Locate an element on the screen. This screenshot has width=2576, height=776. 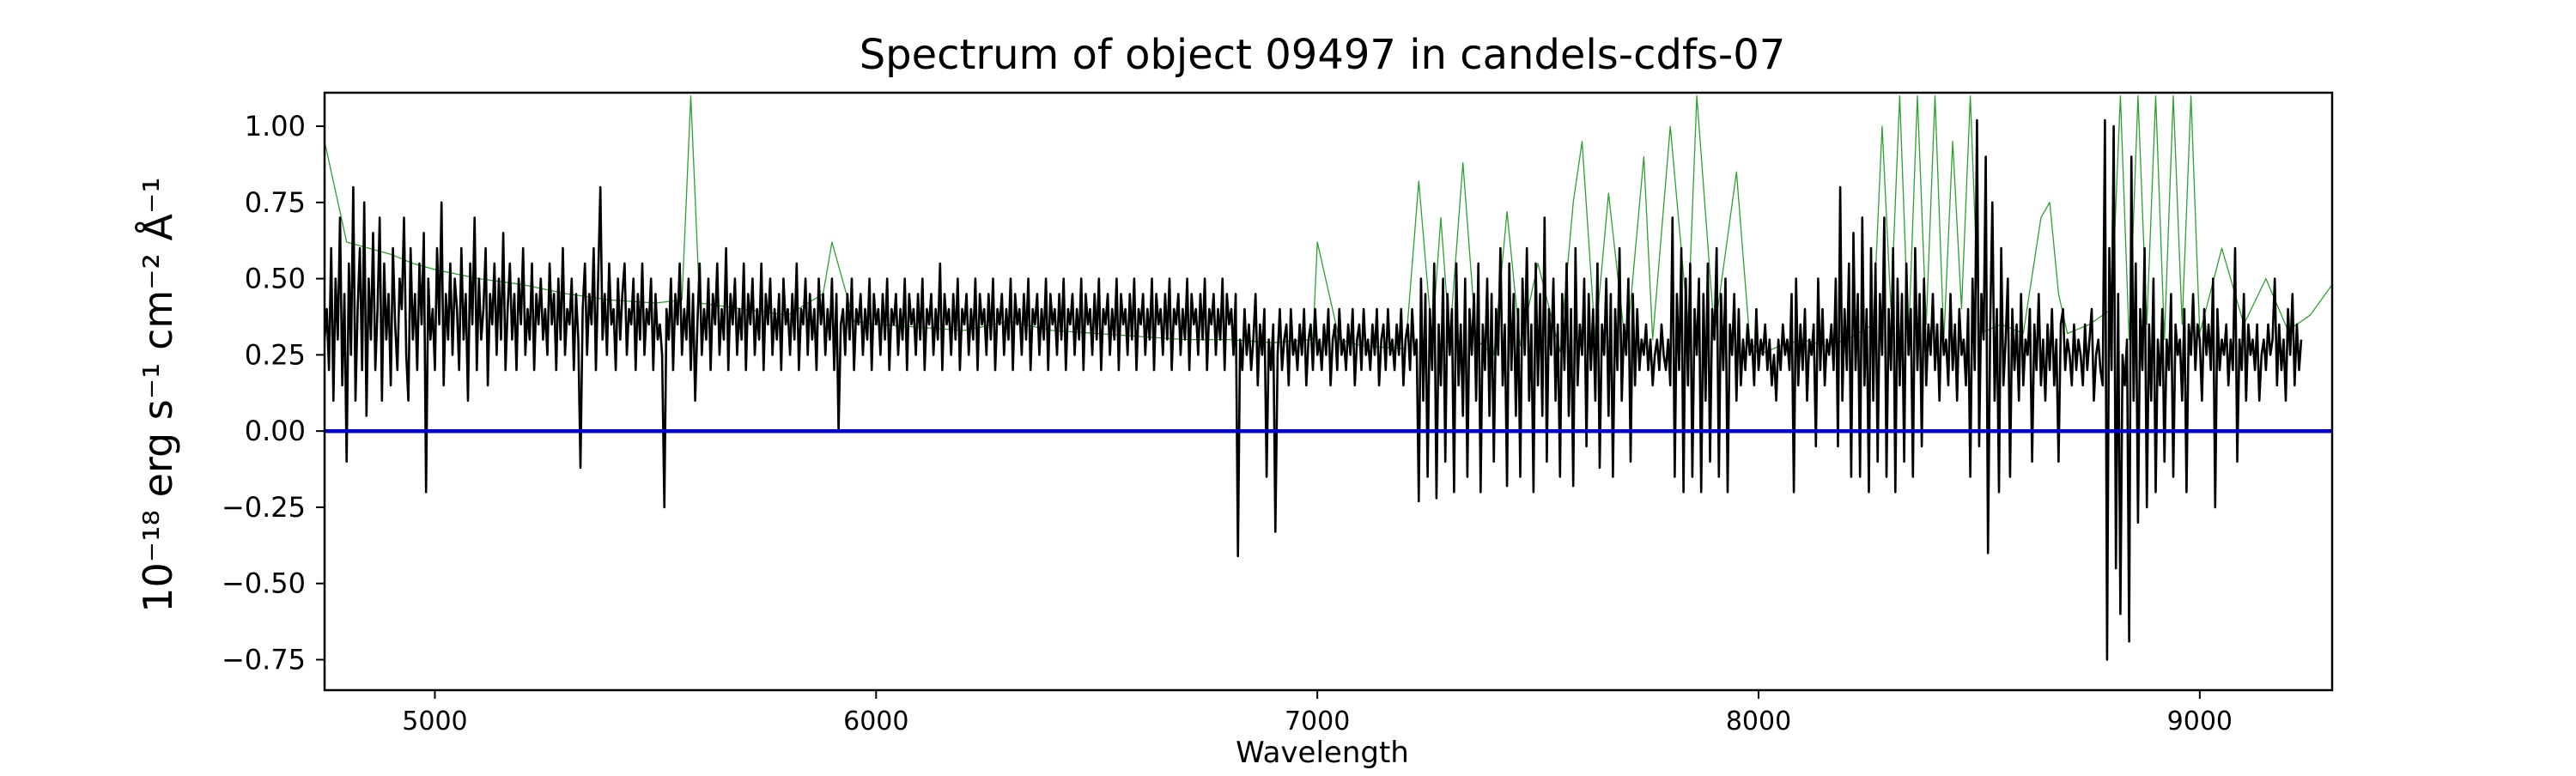
x-tick-label: 5000 is located at coordinates (434, 721).